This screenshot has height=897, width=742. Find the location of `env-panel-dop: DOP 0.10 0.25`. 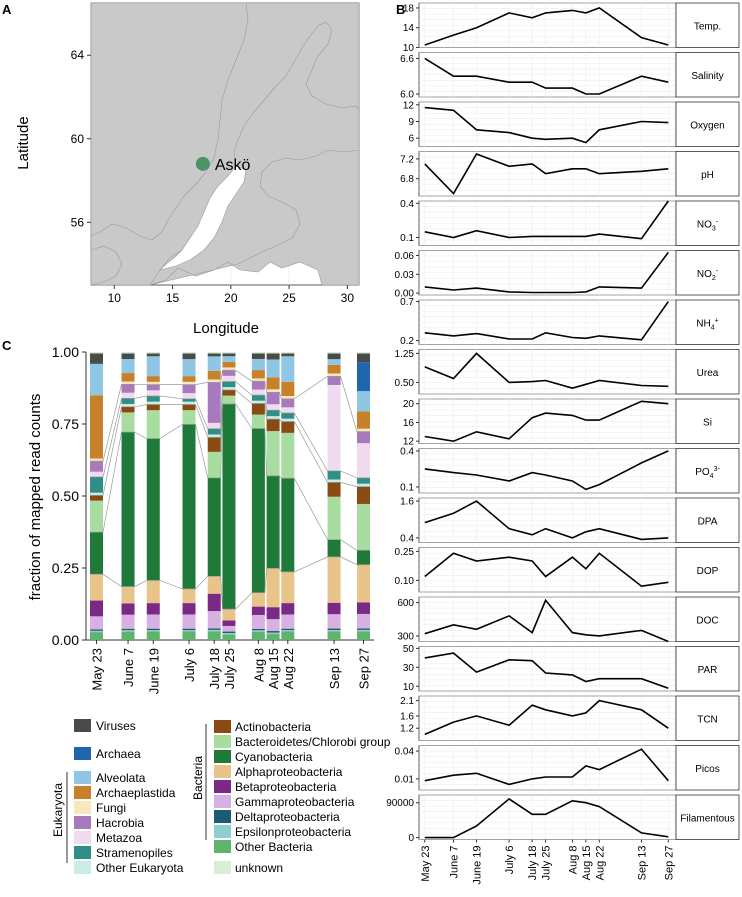

env-panel-dop: DOP 0.10 0.25 is located at coordinates (567, 570).